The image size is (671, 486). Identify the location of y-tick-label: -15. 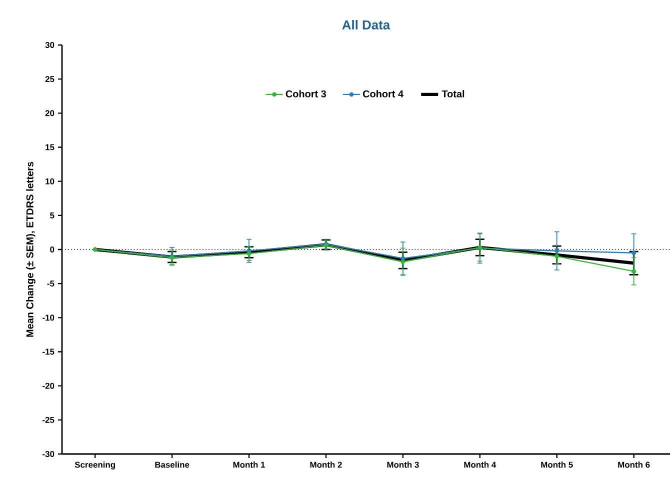
(48, 351).